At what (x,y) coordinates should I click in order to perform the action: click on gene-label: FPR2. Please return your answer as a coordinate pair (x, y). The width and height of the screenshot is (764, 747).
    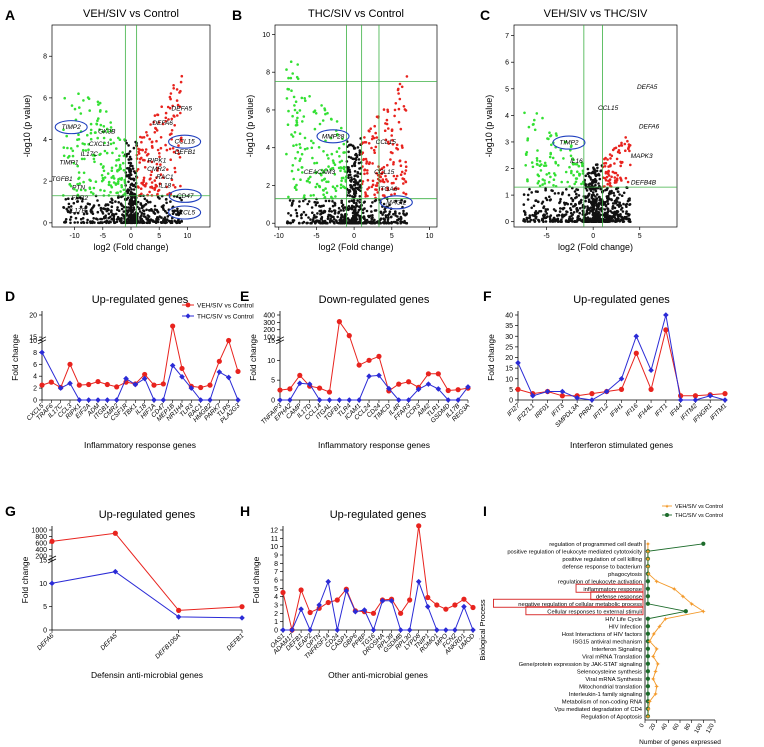
    Looking at the image, I should click on (79, 198).